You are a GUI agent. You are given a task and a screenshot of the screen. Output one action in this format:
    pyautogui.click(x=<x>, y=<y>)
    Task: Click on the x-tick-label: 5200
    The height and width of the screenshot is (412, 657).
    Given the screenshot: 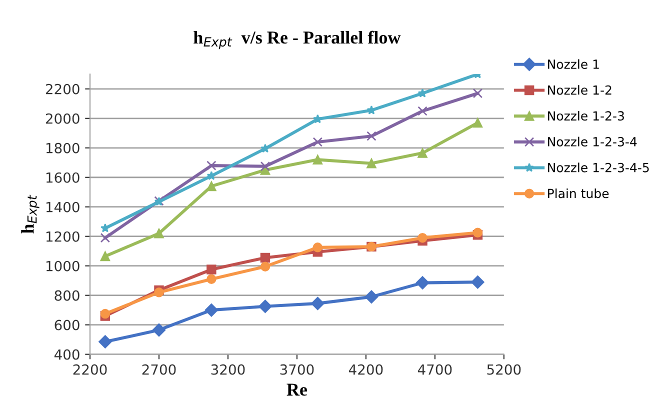 What is the action you would take?
    pyautogui.click(x=504, y=369)
    